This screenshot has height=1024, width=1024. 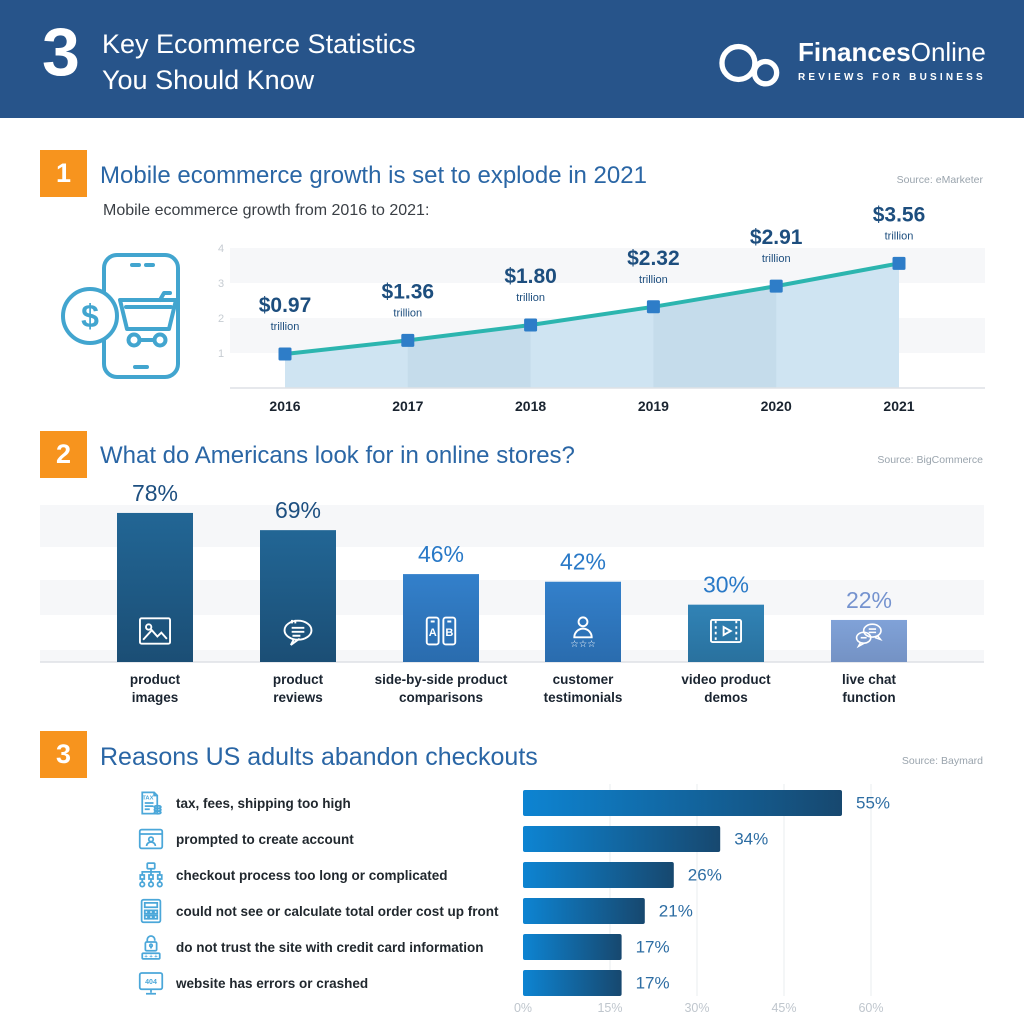 I want to click on x-axis-tick-label: 30%, so click(x=696, y=1008).